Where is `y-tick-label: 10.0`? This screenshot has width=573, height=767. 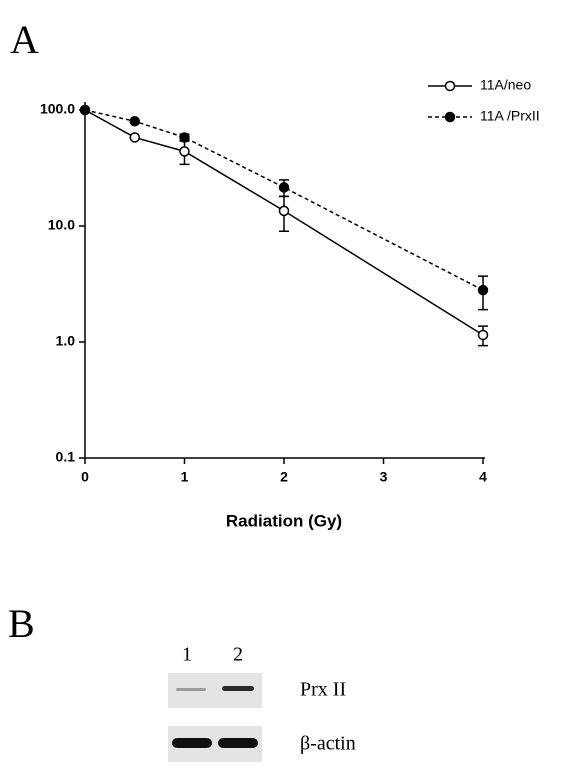
y-tick-label: 10.0 is located at coordinates (61, 225).